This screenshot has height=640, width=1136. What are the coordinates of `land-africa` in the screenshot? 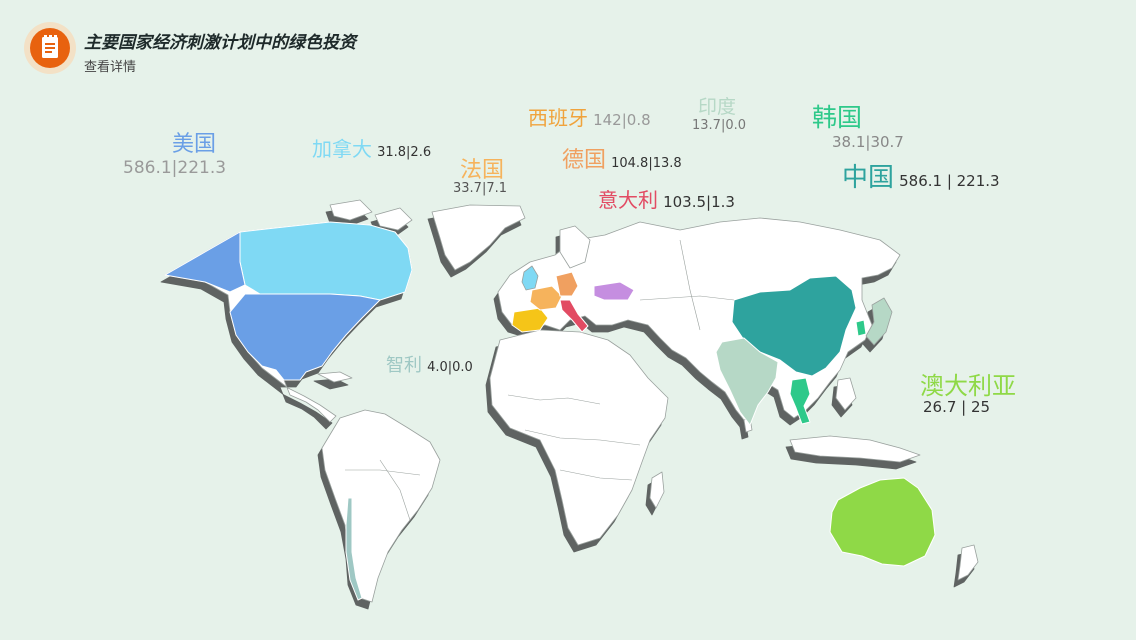 It's located at (579, 437).